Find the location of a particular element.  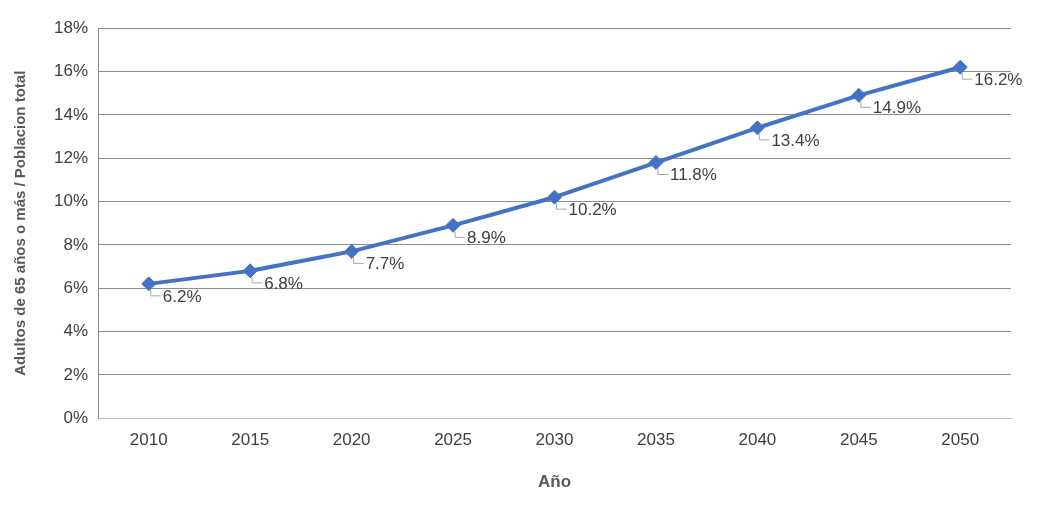

data-label: 16.2% is located at coordinates (998, 79).